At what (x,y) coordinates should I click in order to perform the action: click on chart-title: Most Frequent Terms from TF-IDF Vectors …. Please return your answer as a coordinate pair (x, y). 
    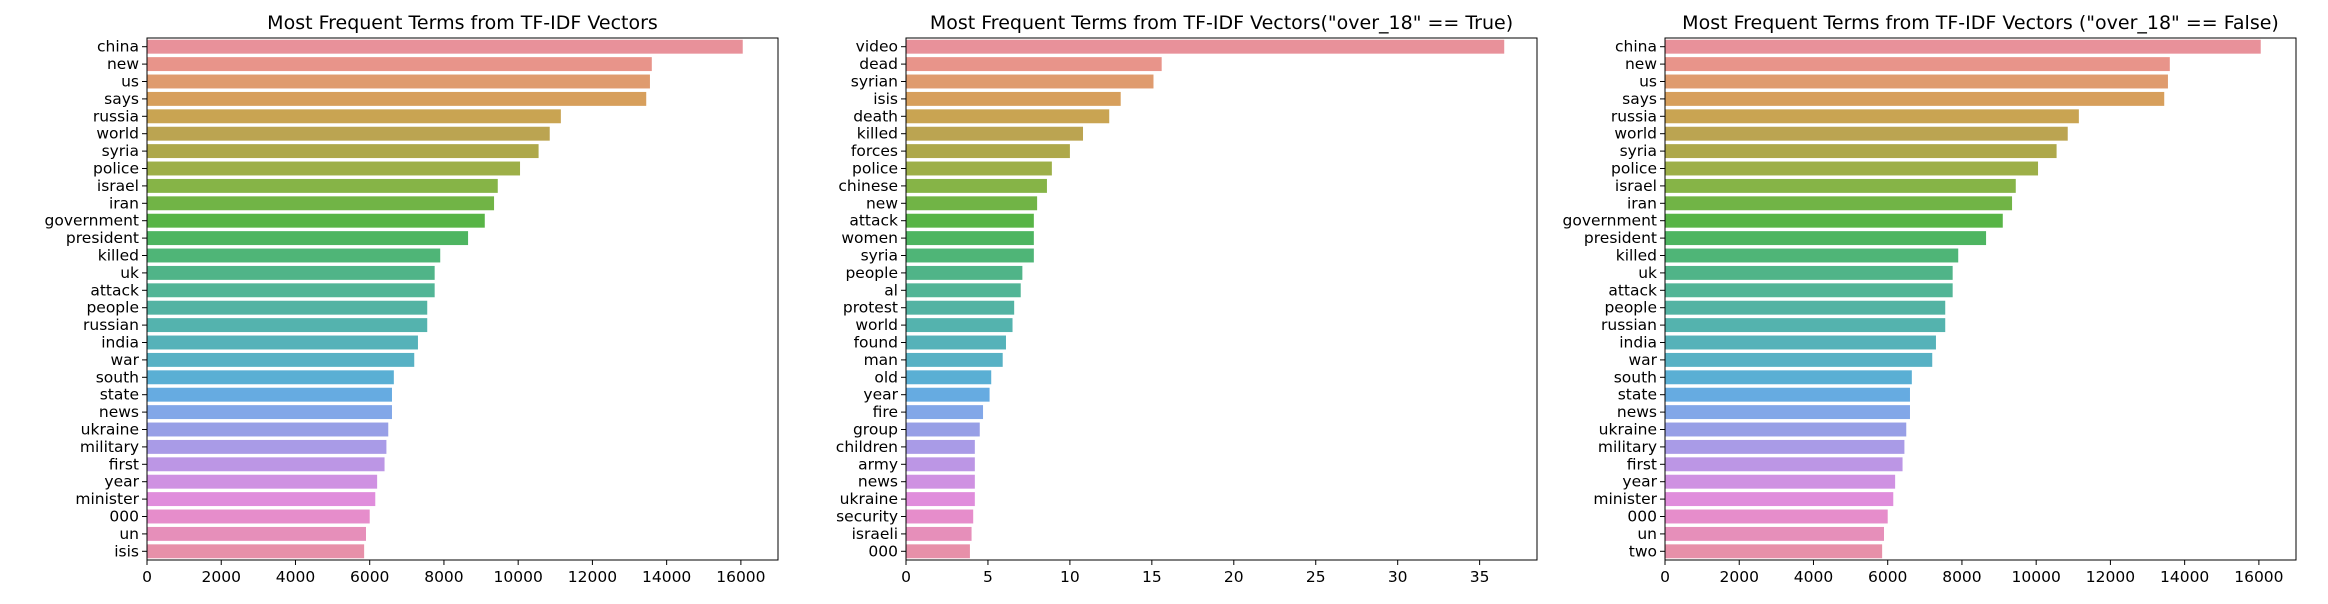
    Looking at the image, I should click on (1980, 23).